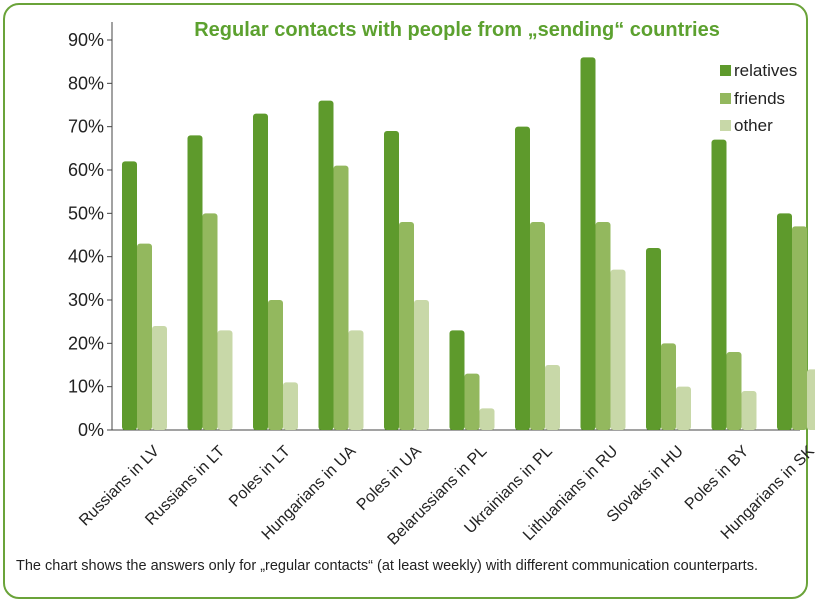  I want to click on y-tick-label: 10%, so click(86, 387).